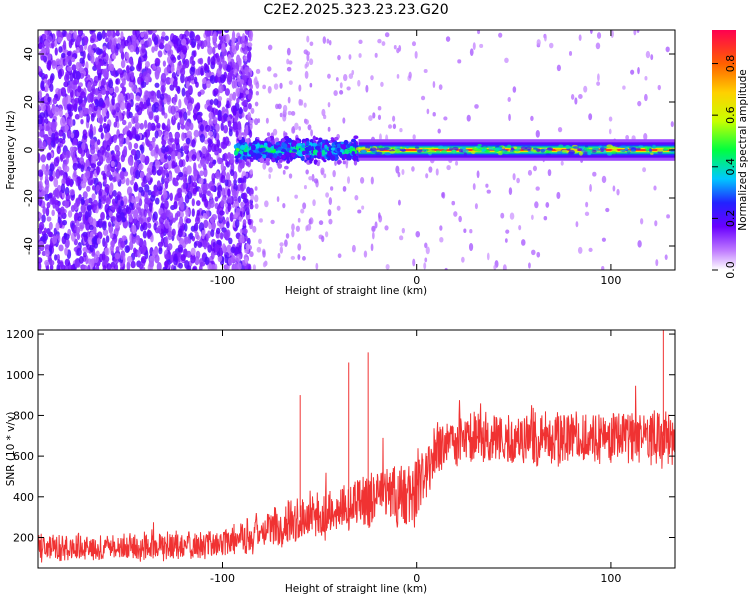 The width and height of the screenshot is (750, 600). What do you see at coordinates (730, 270) in the screenshot?
I see `colorbar-tick-label: 0.0` at bounding box center [730, 270].